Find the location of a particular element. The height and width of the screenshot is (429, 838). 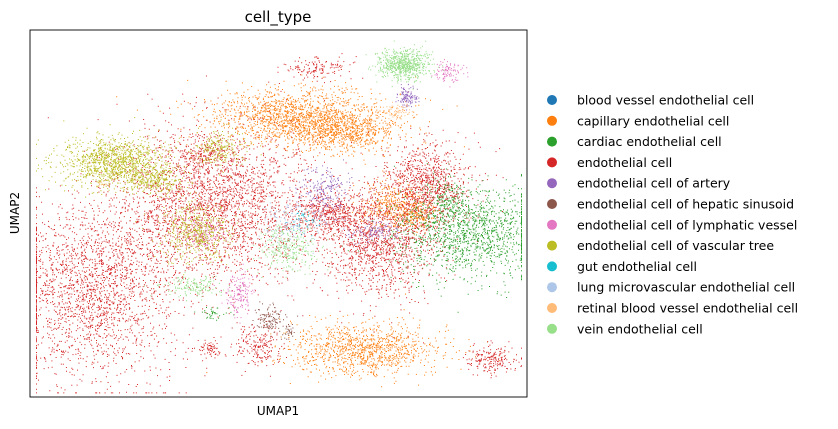

x-axis-label: UMAP1 is located at coordinates (278, 411).